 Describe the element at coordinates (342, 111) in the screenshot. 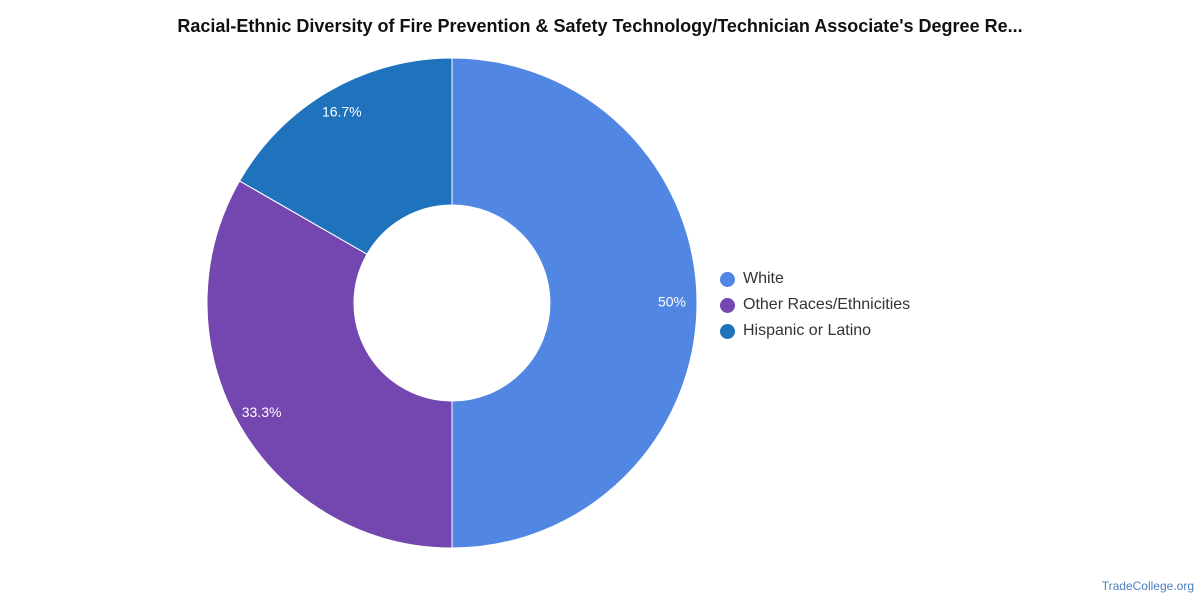

I see `slice-label-hispanic: 16.7%` at that location.